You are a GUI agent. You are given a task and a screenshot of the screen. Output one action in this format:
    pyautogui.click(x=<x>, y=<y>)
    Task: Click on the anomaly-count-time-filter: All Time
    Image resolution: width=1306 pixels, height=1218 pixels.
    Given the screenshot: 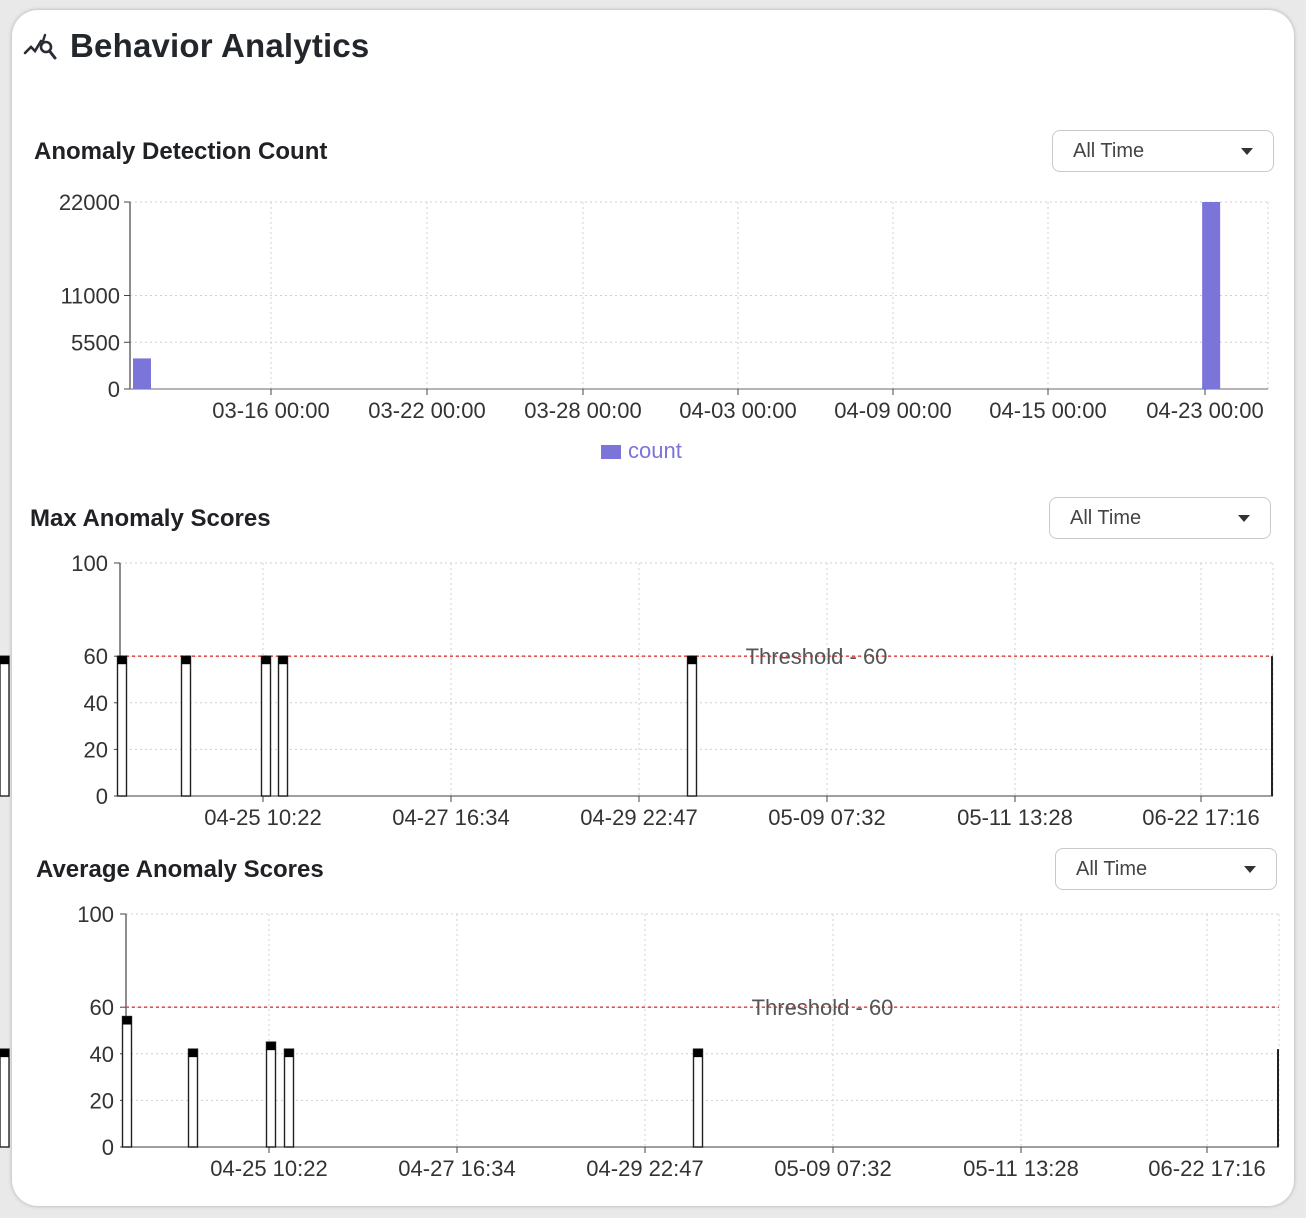 What is the action you would take?
    pyautogui.click(x=1163, y=151)
    